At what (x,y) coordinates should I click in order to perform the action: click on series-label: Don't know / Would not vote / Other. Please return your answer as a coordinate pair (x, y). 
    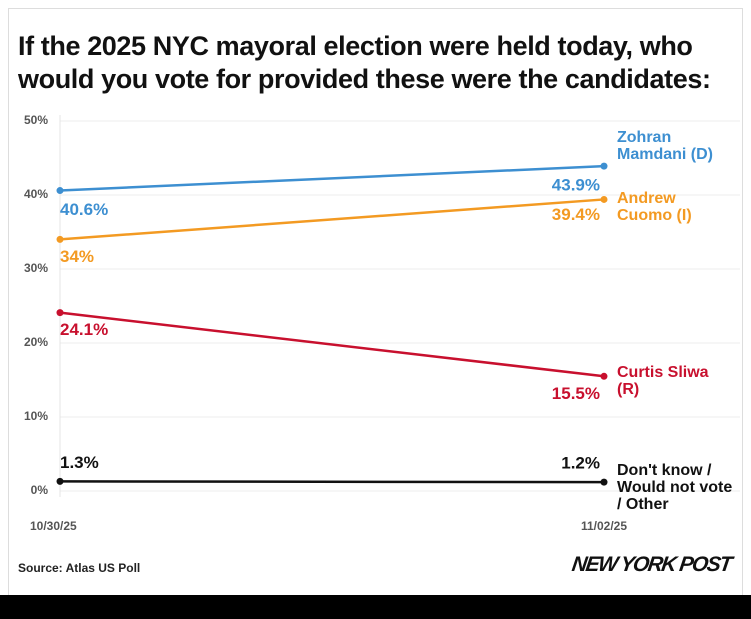
    Looking at the image, I should click on (675, 487).